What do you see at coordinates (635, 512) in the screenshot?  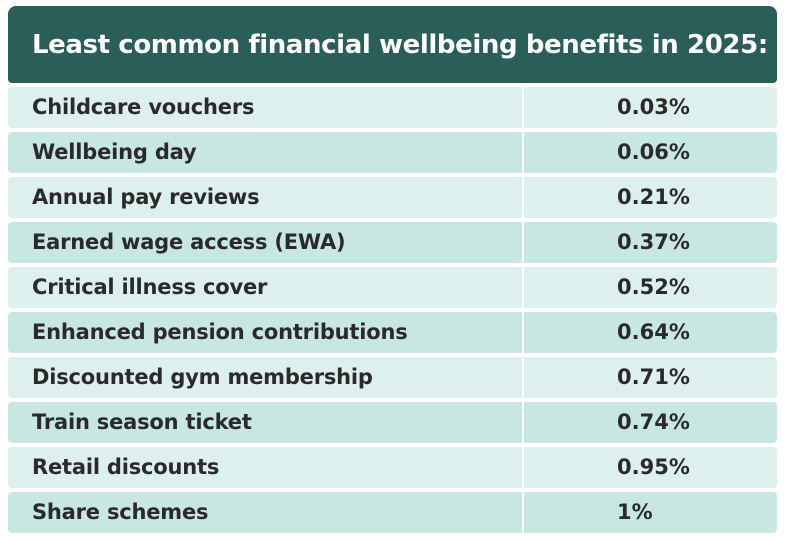 I see `benefit-percentage: 1%` at bounding box center [635, 512].